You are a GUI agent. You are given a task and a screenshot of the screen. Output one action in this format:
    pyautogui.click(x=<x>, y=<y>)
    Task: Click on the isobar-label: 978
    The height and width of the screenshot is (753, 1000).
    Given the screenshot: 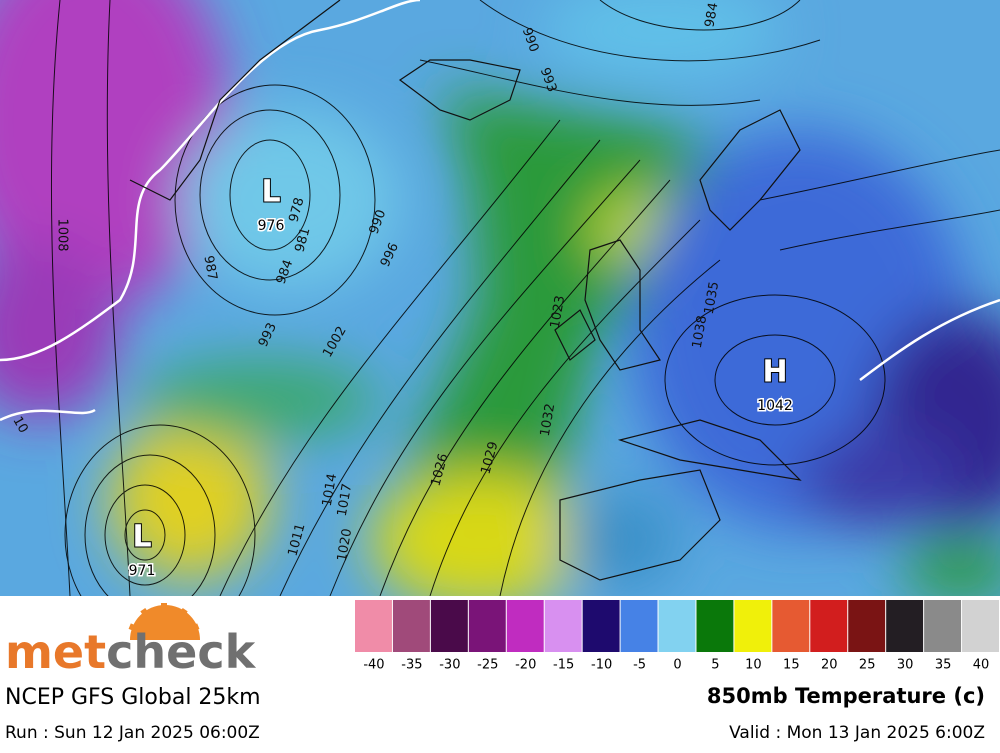 What is the action you would take?
    pyautogui.click(x=297, y=210)
    